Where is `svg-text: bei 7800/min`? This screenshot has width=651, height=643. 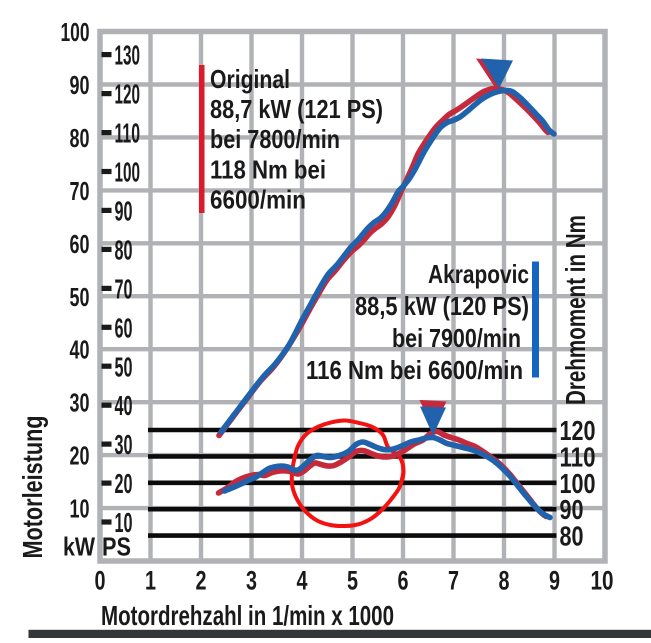 svg-text: bei 7800/min is located at coordinates (275, 139).